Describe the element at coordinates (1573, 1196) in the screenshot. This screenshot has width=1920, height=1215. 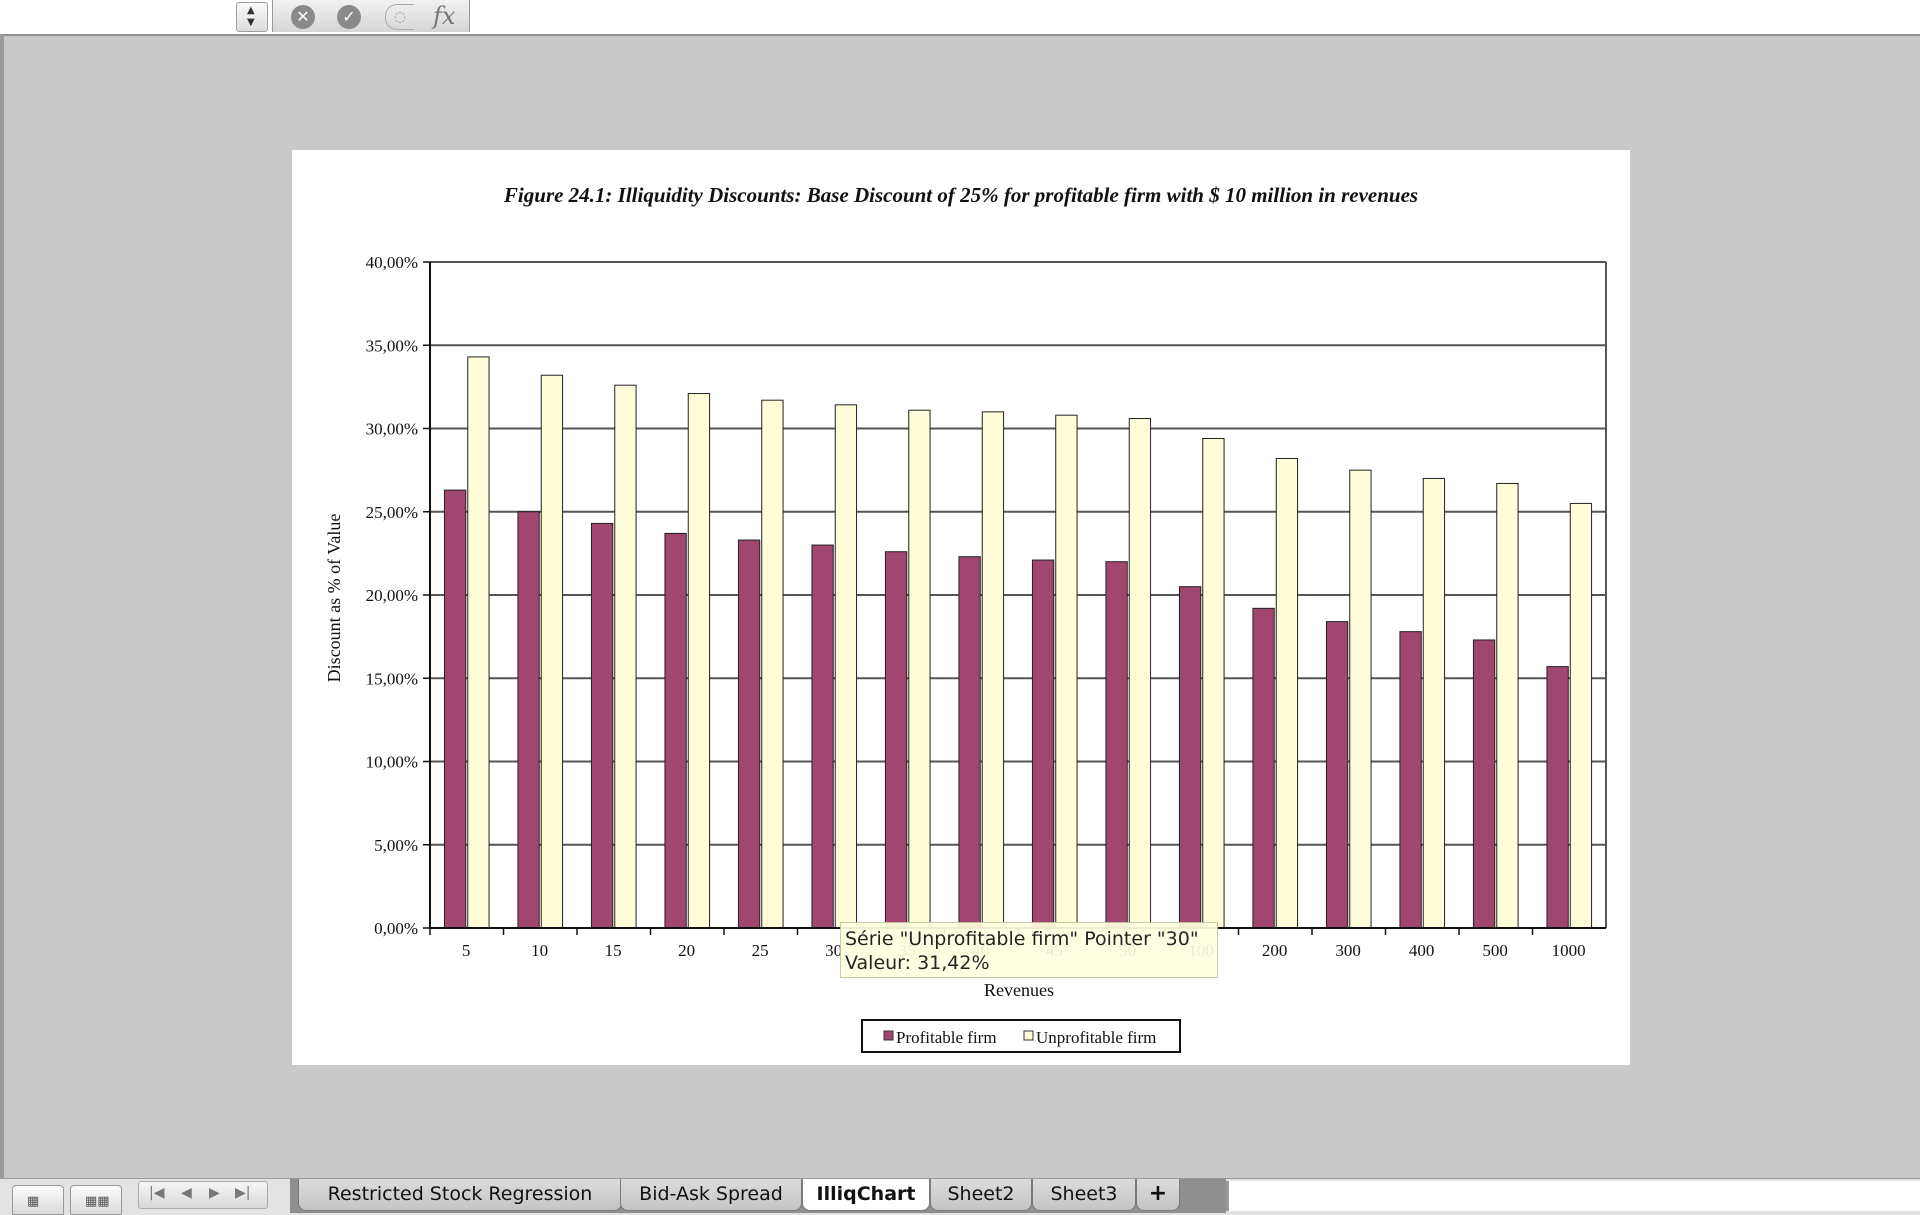
I see `horizontal-scrollbar` at that location.